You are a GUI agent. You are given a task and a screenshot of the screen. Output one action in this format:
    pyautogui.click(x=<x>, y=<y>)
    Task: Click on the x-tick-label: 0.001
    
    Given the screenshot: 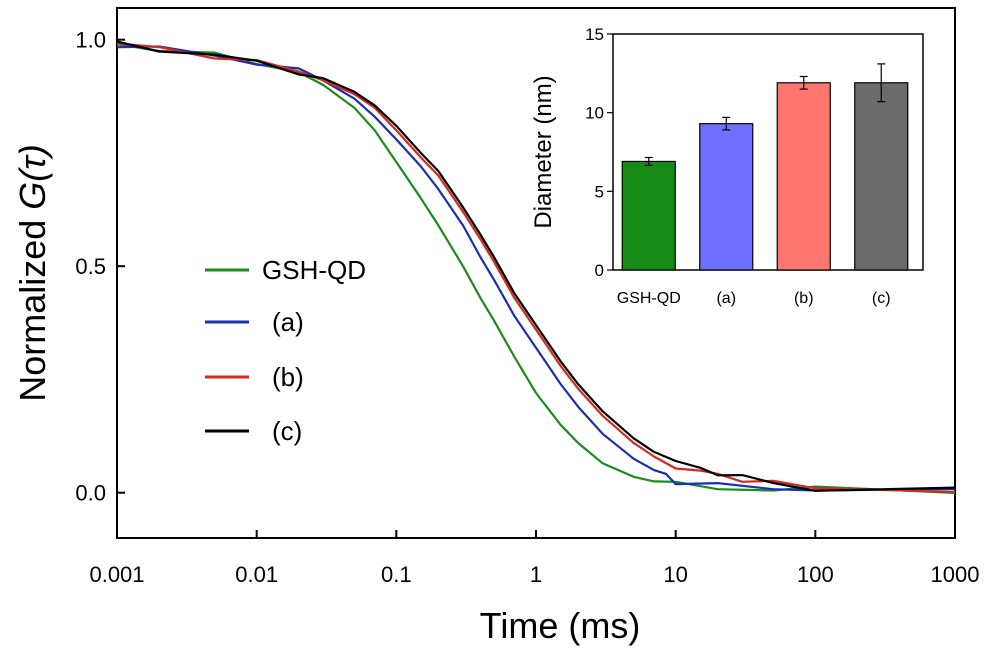 What is the action you would take?
    pyautogui.click(x=116, y=574)
    